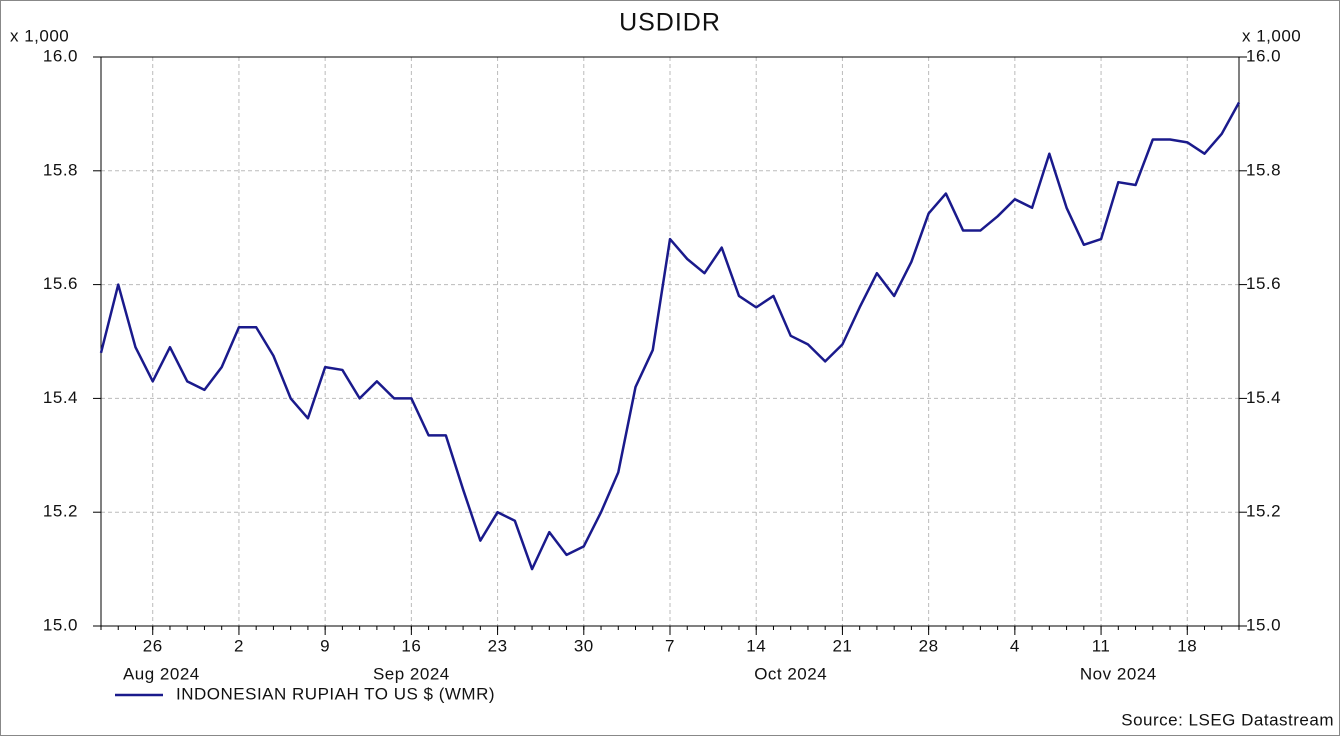  I want to click on y-unit-label: x 1,000, so click(39, 35).